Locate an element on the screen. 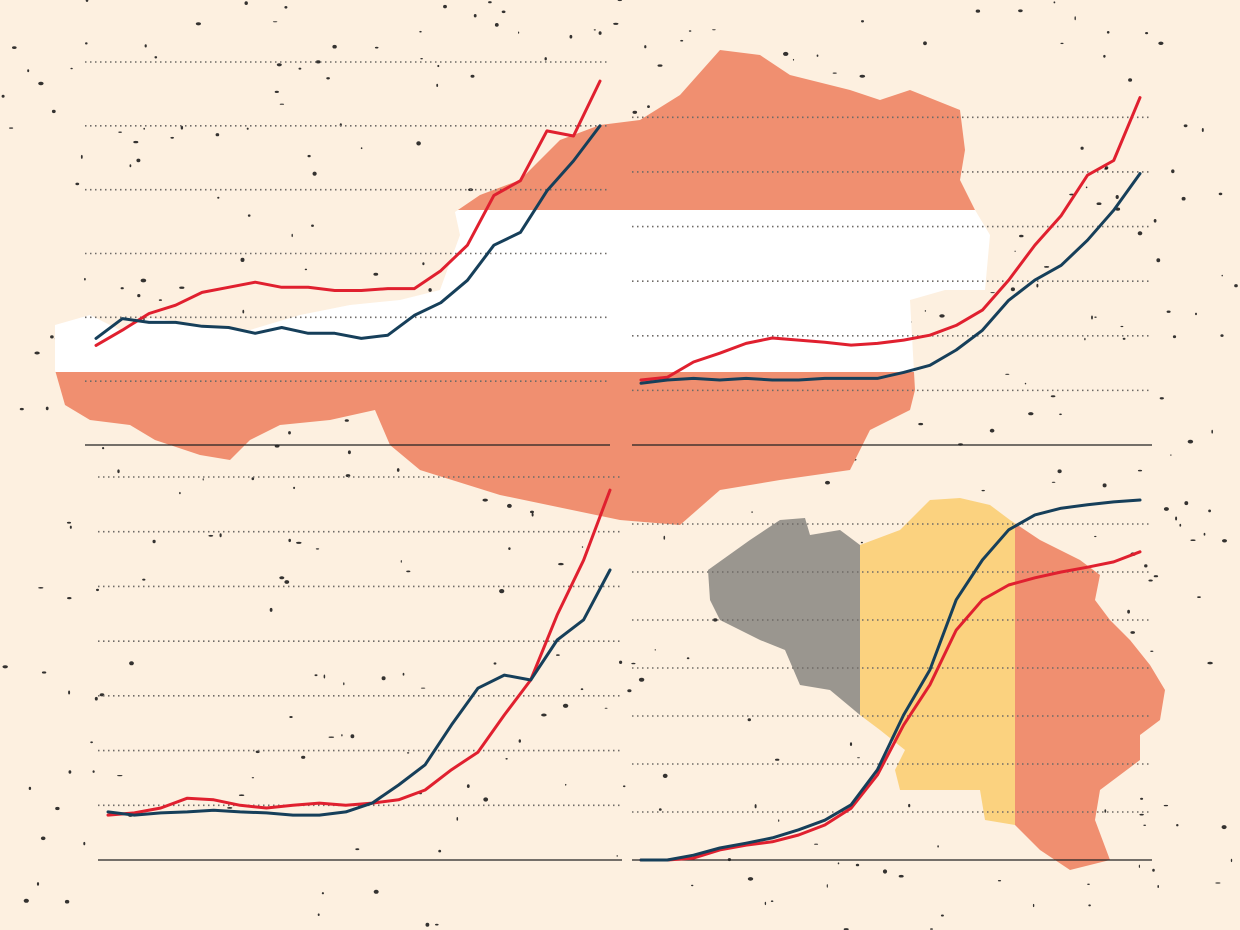  flag-stripe is located at coordinates (522, 130).